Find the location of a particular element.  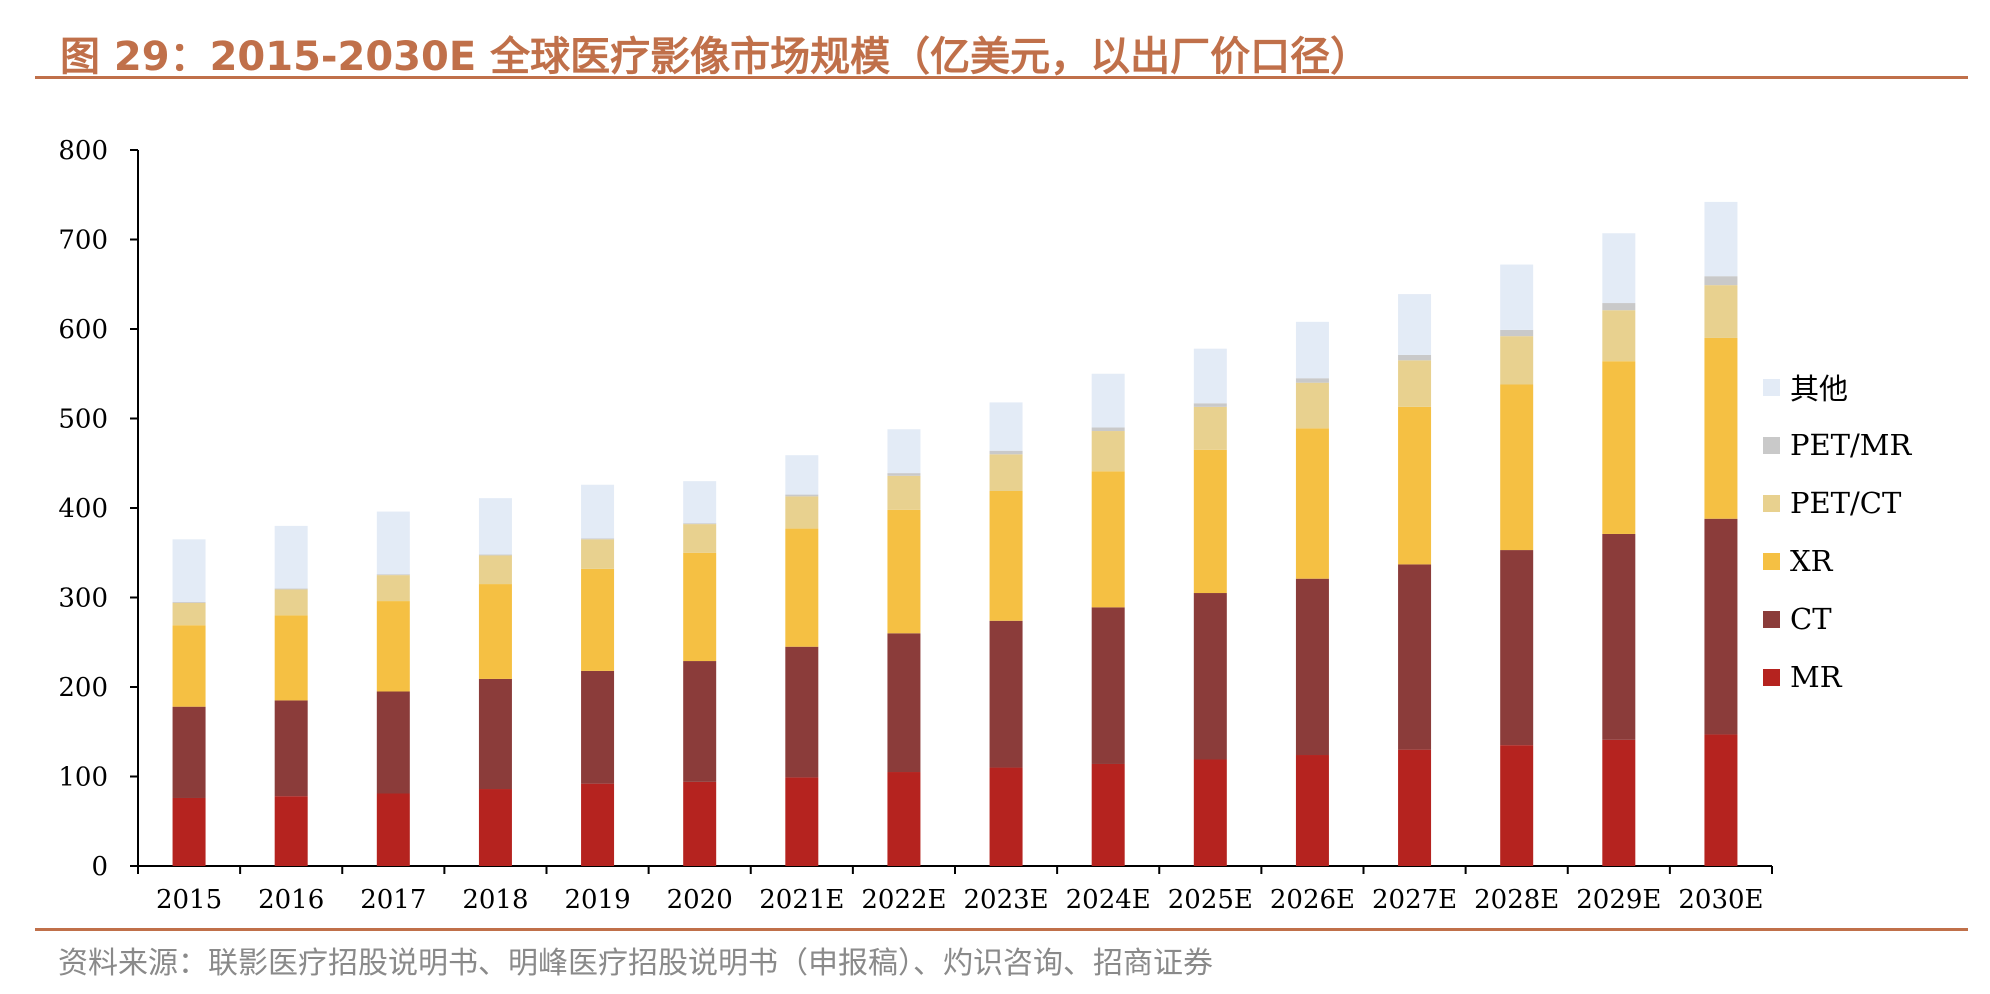

legend-item: 其他 is located at coordinates (1837, 387).